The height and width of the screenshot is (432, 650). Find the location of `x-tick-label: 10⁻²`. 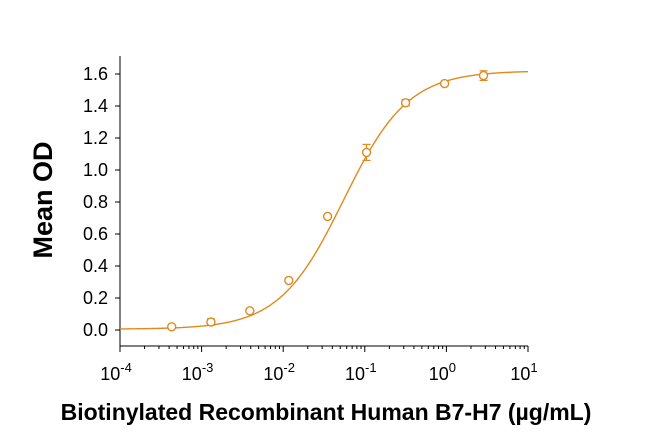

x-tick-label: 10⁻² is located at coordinates (279, 372).